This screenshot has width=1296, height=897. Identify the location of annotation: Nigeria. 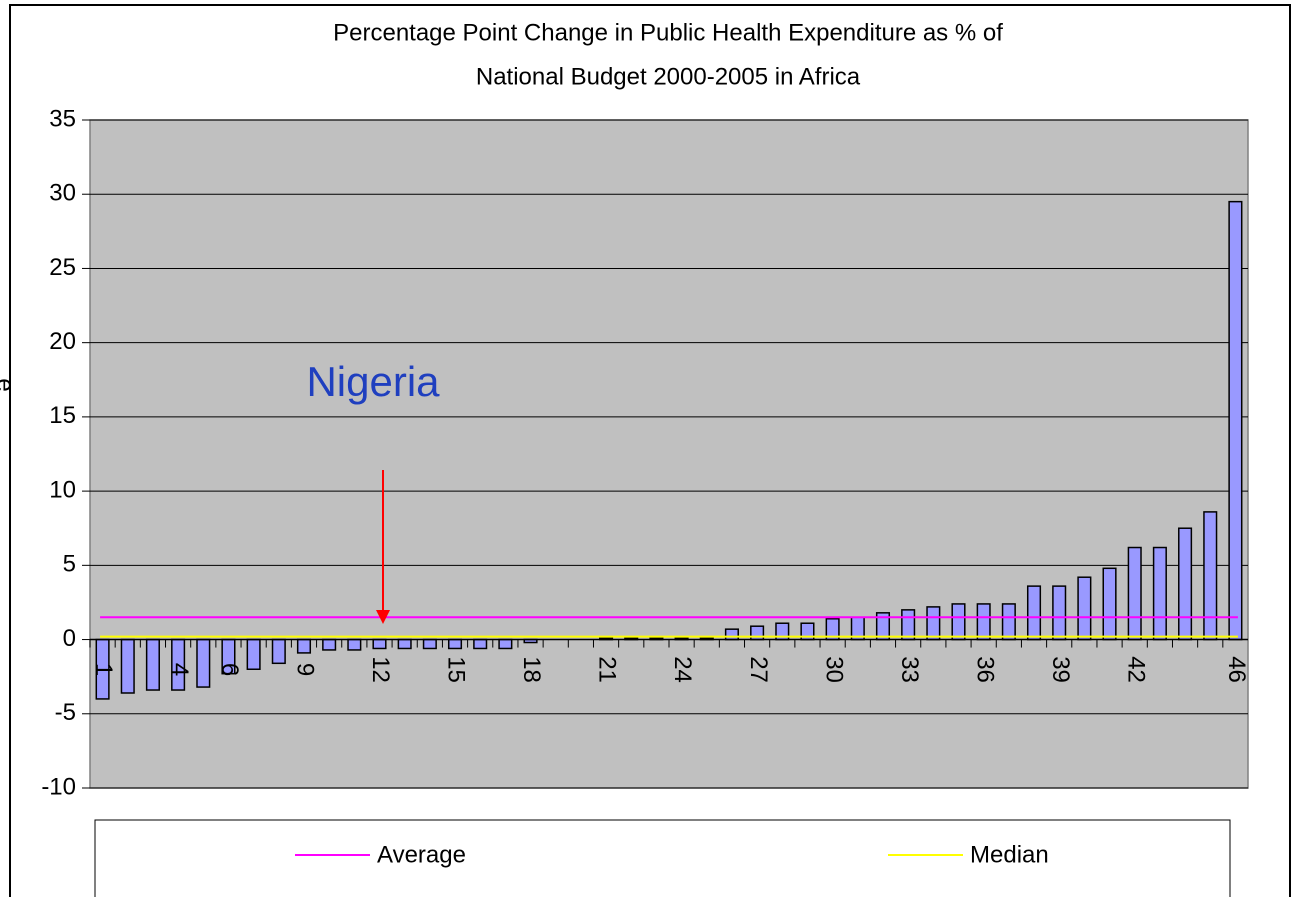
(373, 381).